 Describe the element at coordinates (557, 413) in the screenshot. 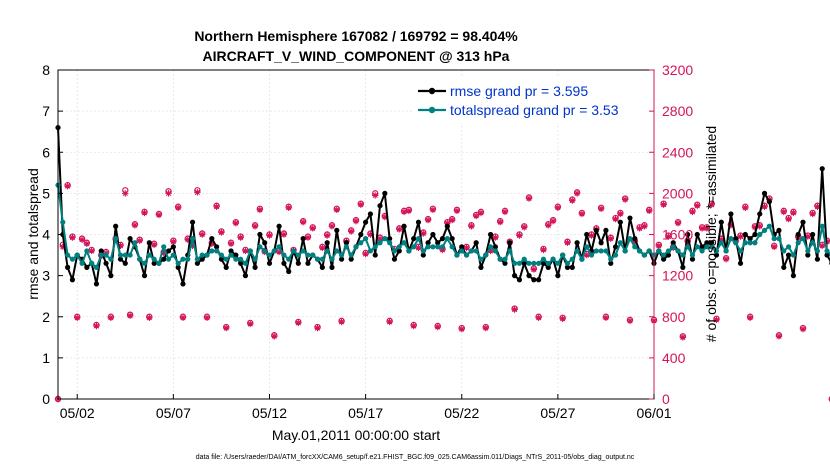

I see `x-tick-label: 05/27` at that location.